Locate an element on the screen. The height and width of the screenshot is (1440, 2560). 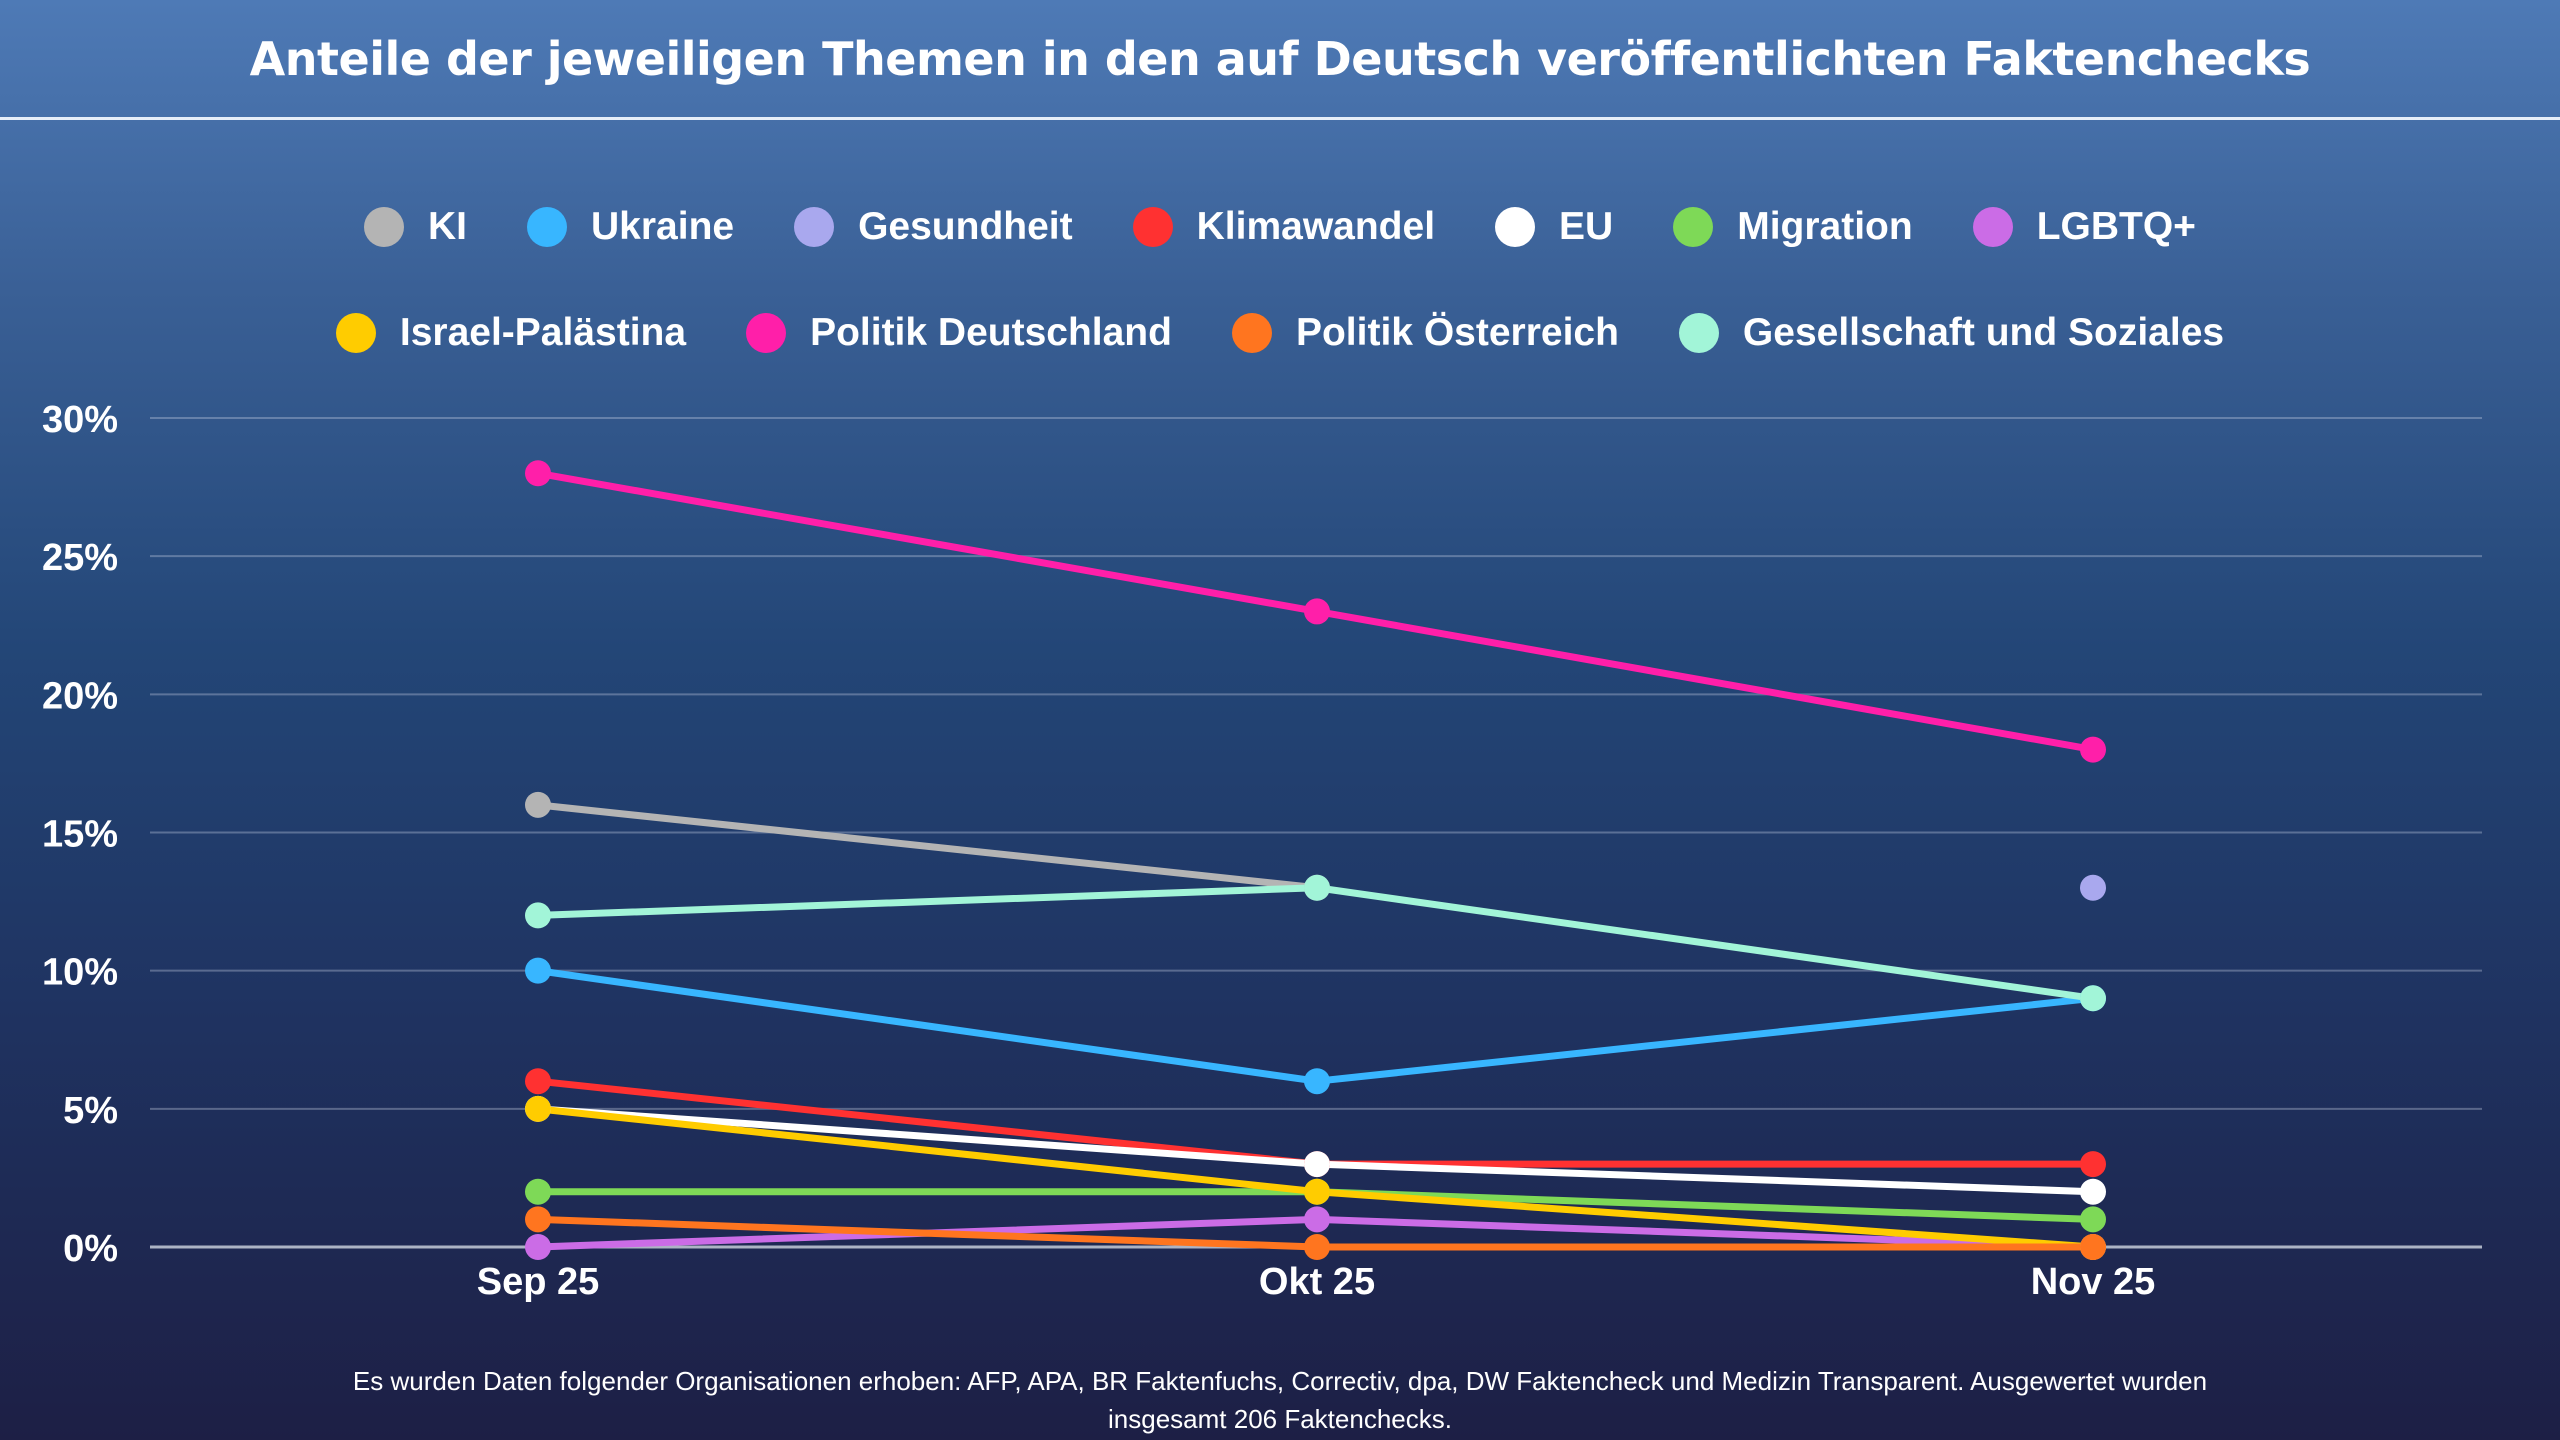
legend-label: Klimawandel is located at coordinates (1316, 226).